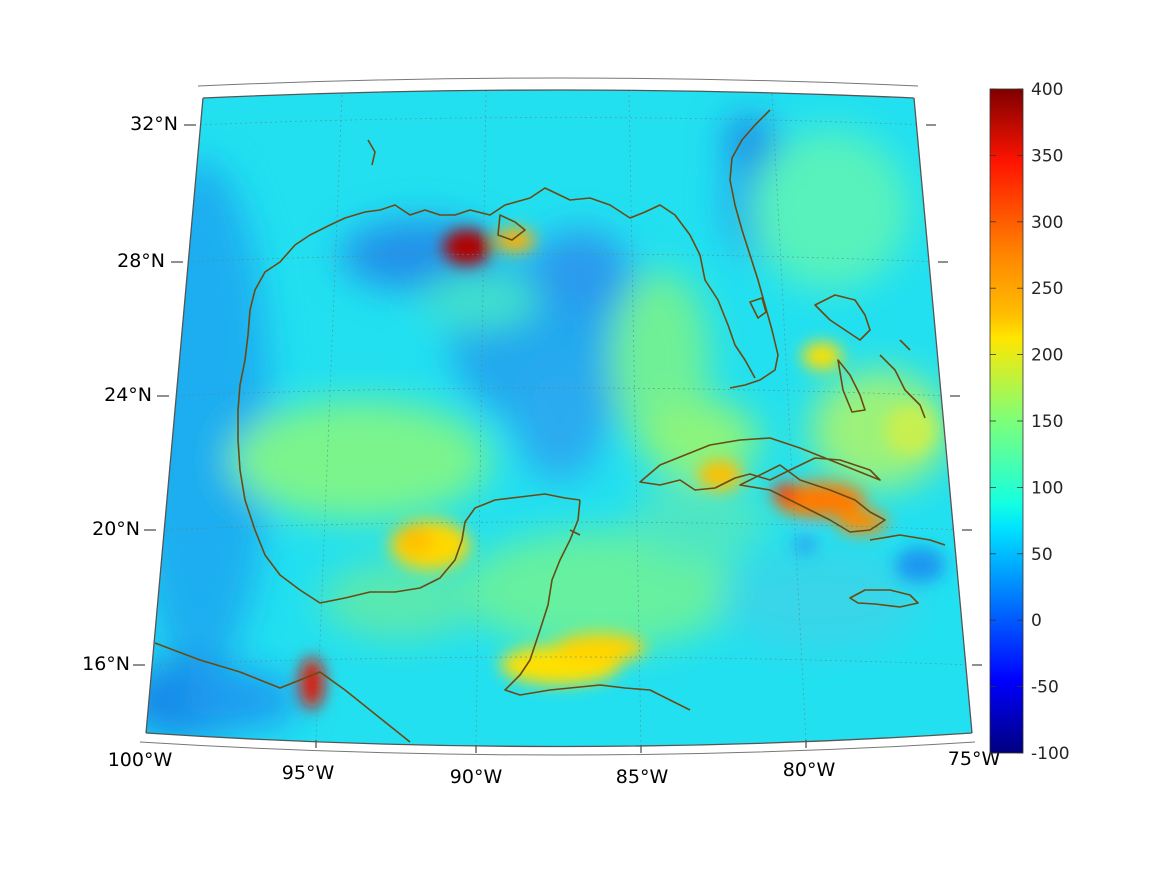 Image resolution: width=1167 pixels, height=875 pixels. Describe the element at coordinates (809, 770) in the screenshot. I see `lon-label-80w: 80°W` at that location.